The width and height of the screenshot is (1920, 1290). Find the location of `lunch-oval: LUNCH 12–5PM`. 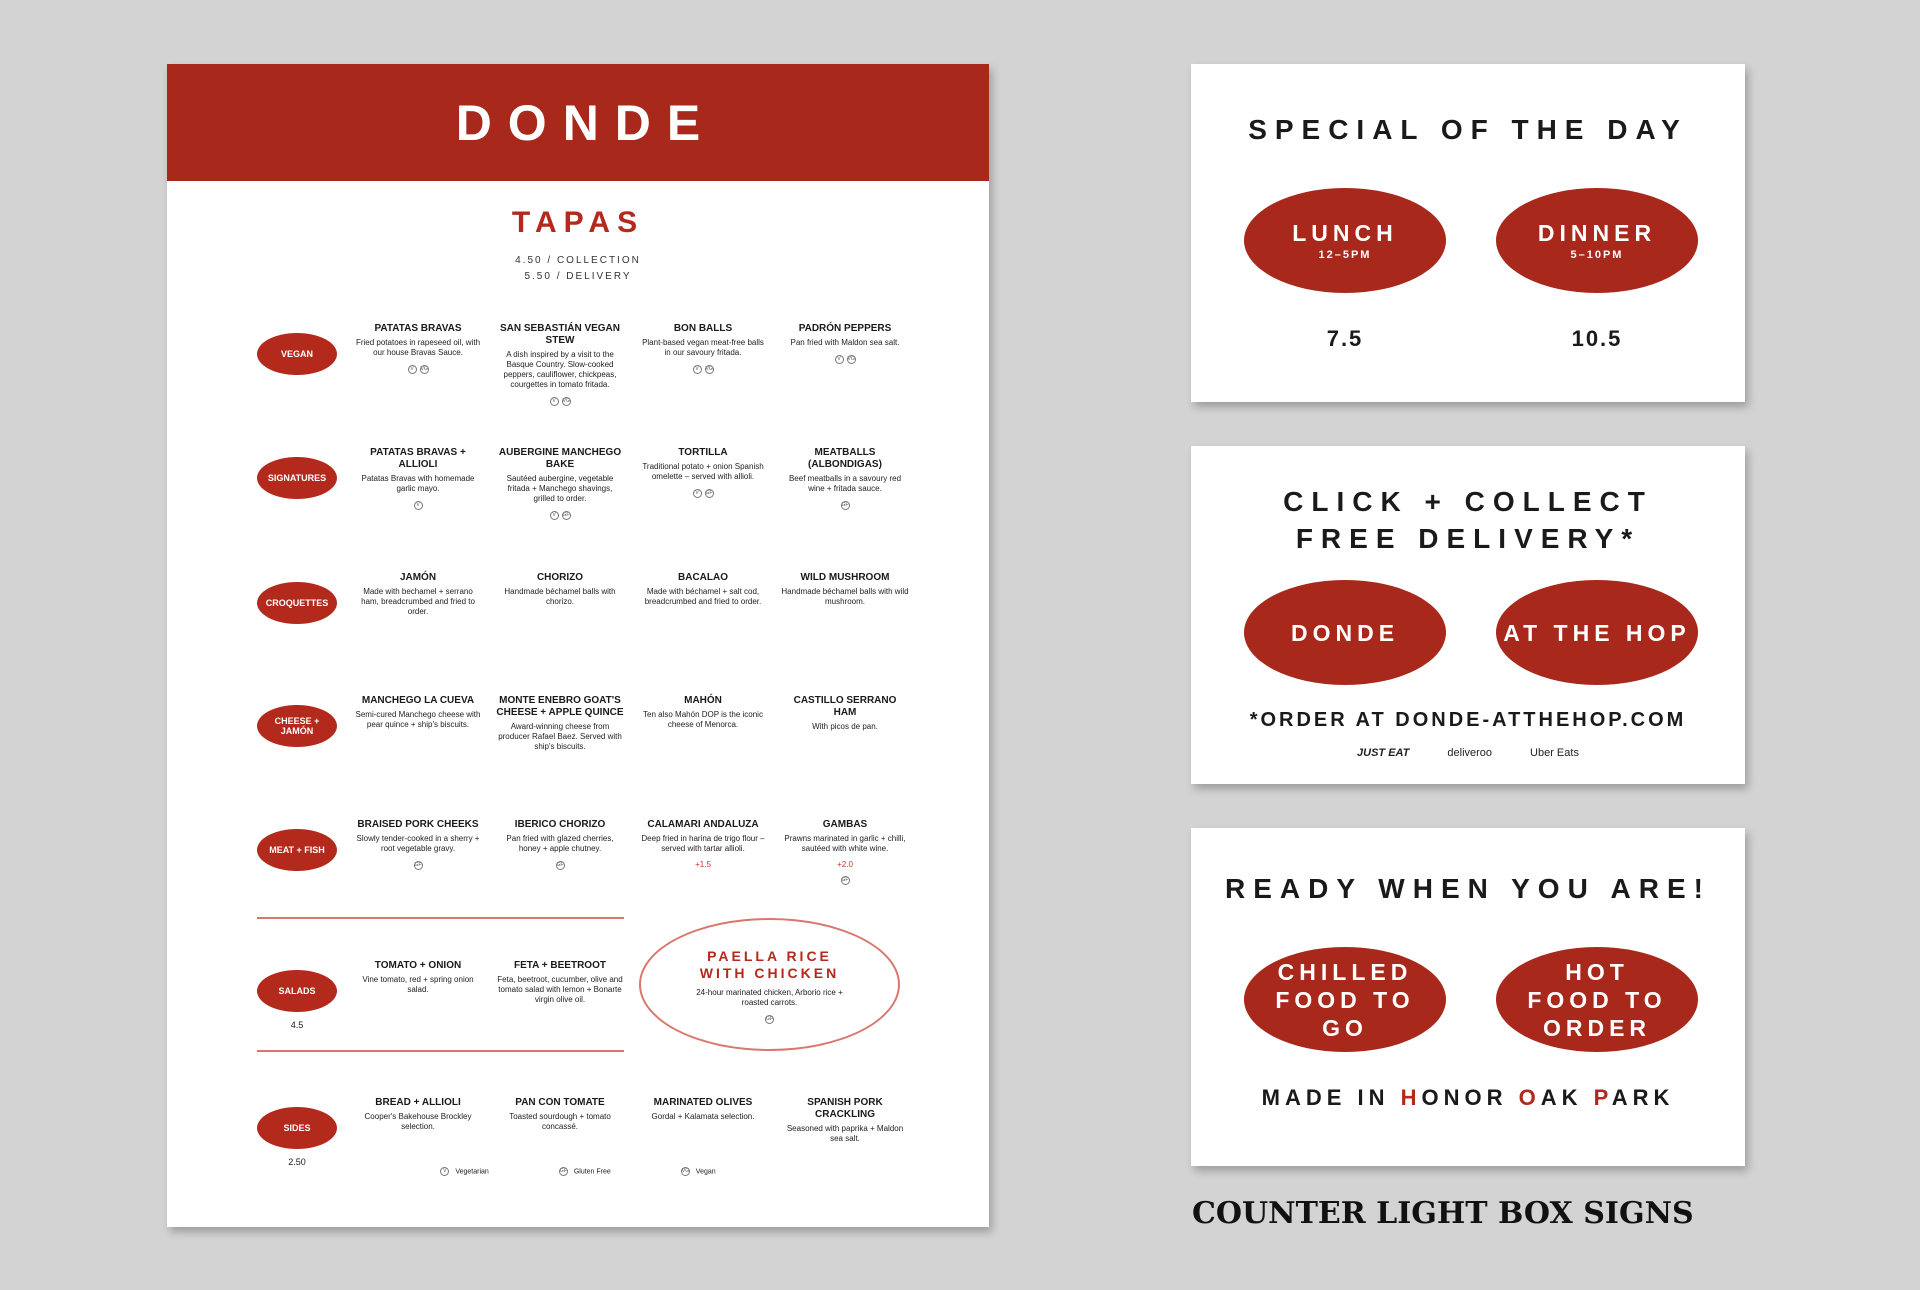

lunch-oval: LUNCH 12–5PM is located at coordinates (1345, 240).